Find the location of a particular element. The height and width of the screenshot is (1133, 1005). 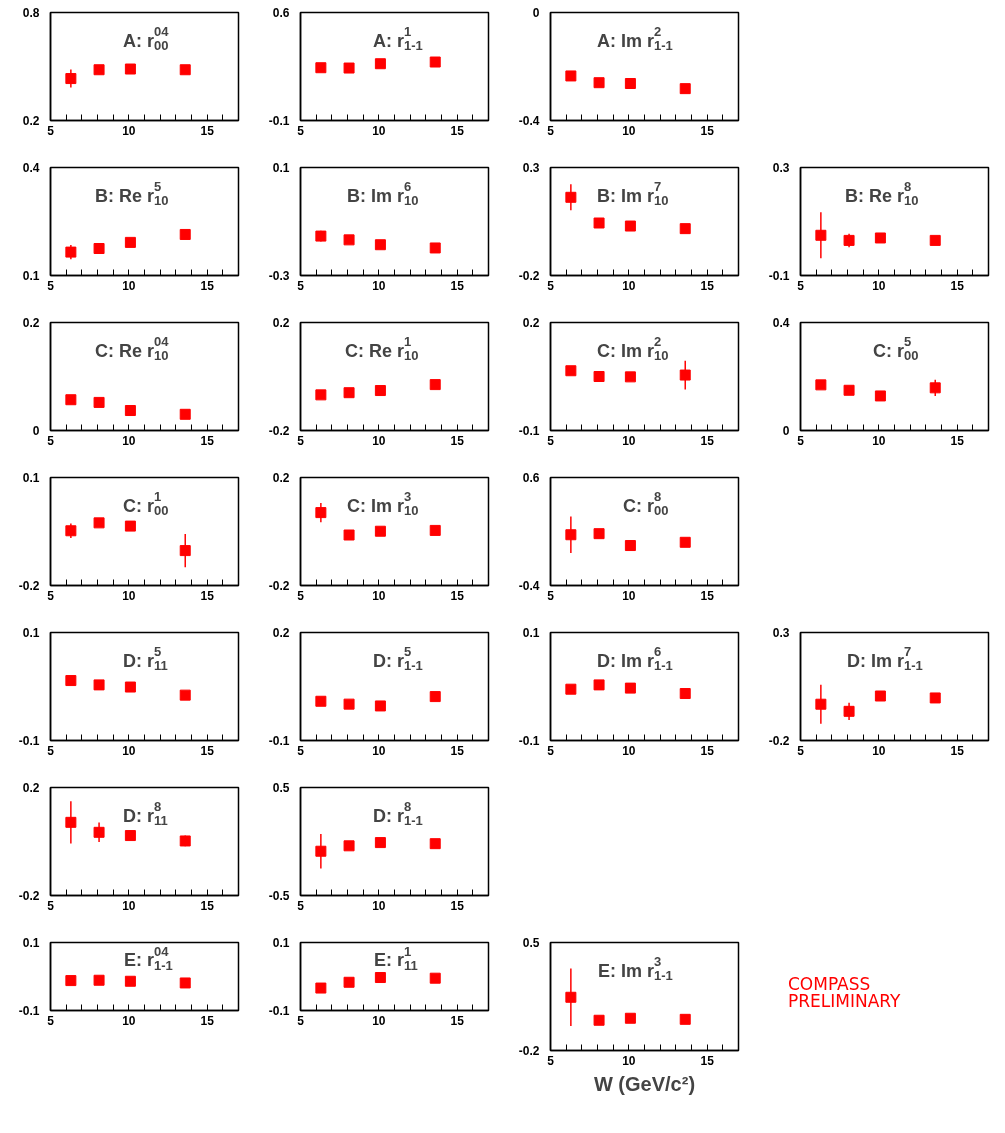

y-tick-label: 0.8 is located at coordinates (31, 13).